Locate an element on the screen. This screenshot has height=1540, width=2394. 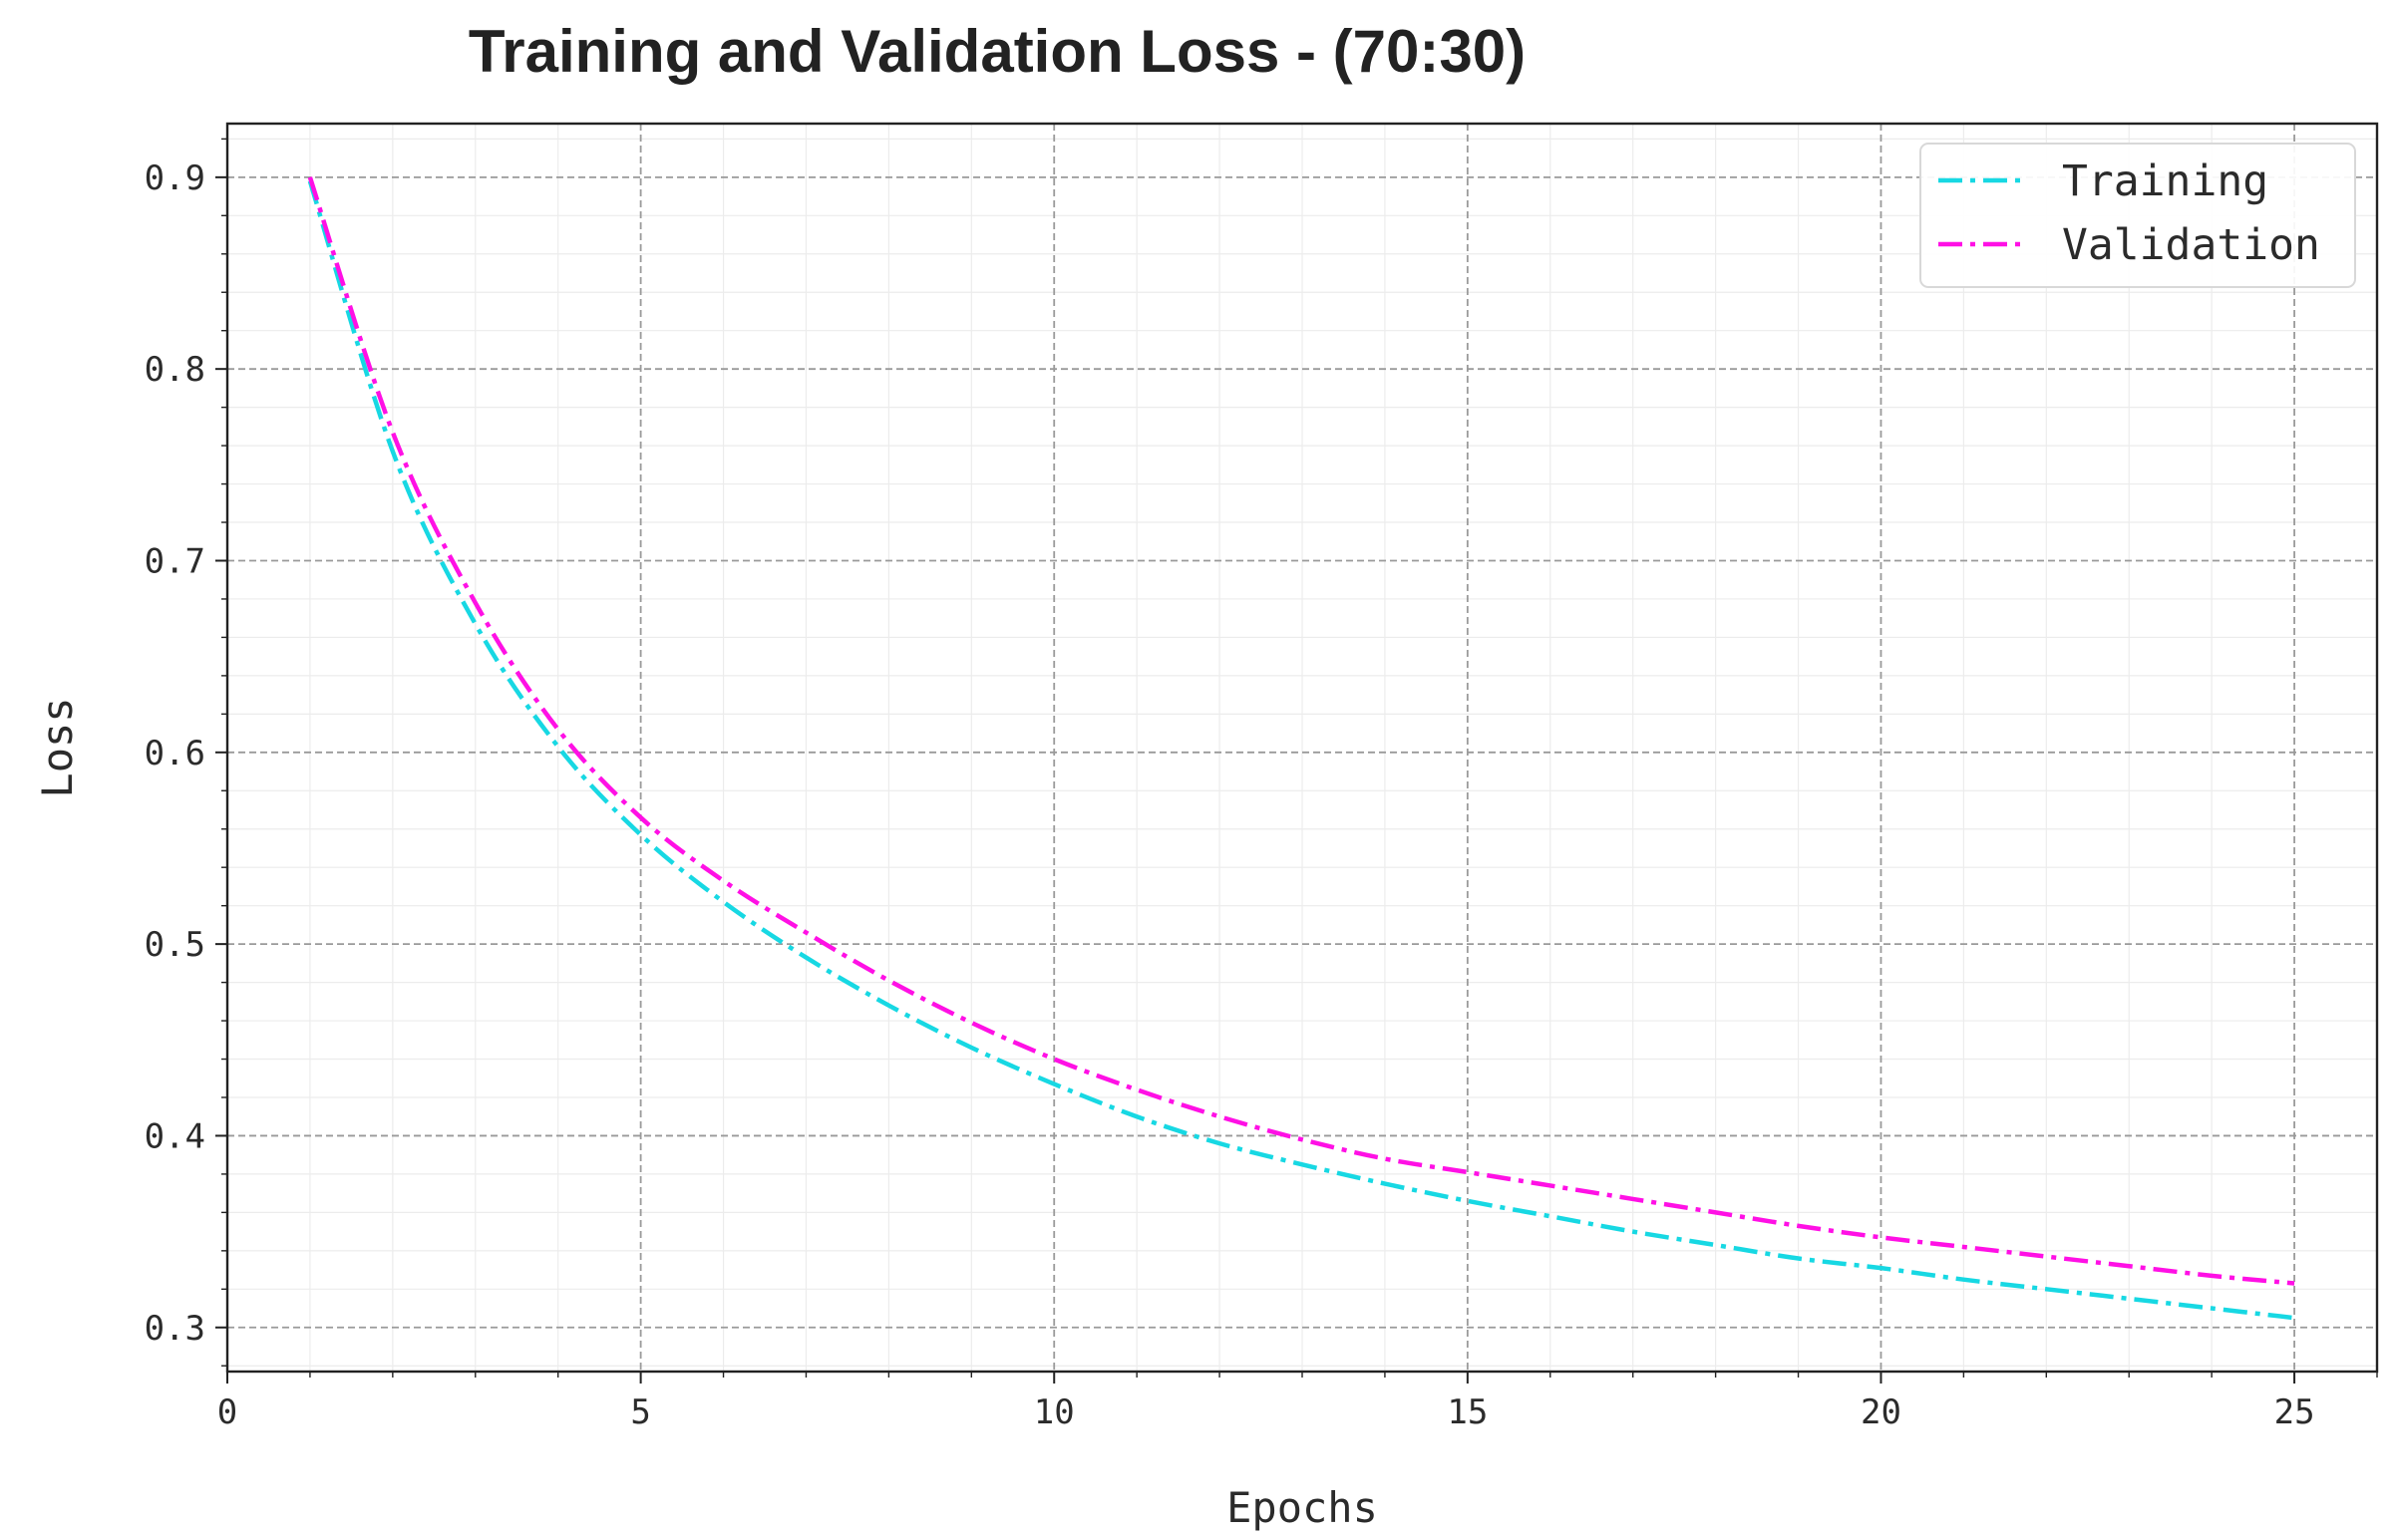
legend-label-training: Training is located at coordinates (2165, 181).